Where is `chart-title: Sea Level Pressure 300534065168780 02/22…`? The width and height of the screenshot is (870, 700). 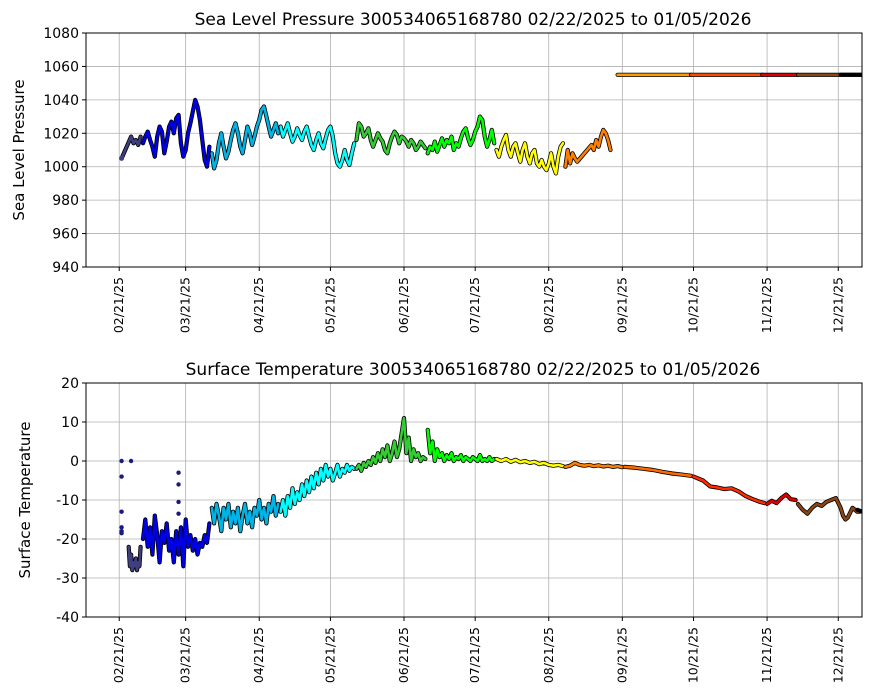 chart-title: Sea Level Pressure 300534065168780 02/22… is located at coordinates (473, 20).